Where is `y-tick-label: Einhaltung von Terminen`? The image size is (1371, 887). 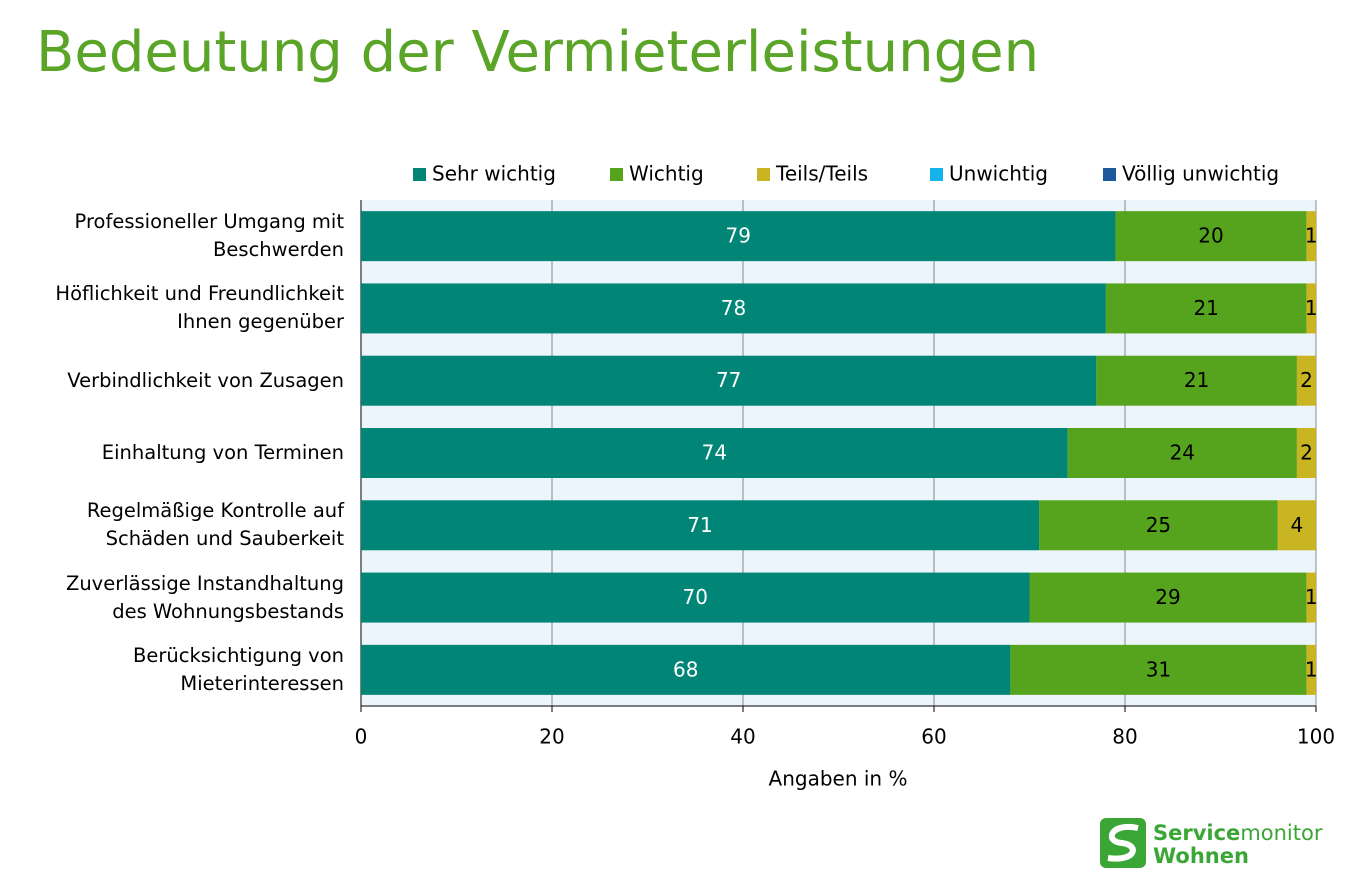 y-tick-label: Einhaltung von Terminen is located at coordinates (222, 452).